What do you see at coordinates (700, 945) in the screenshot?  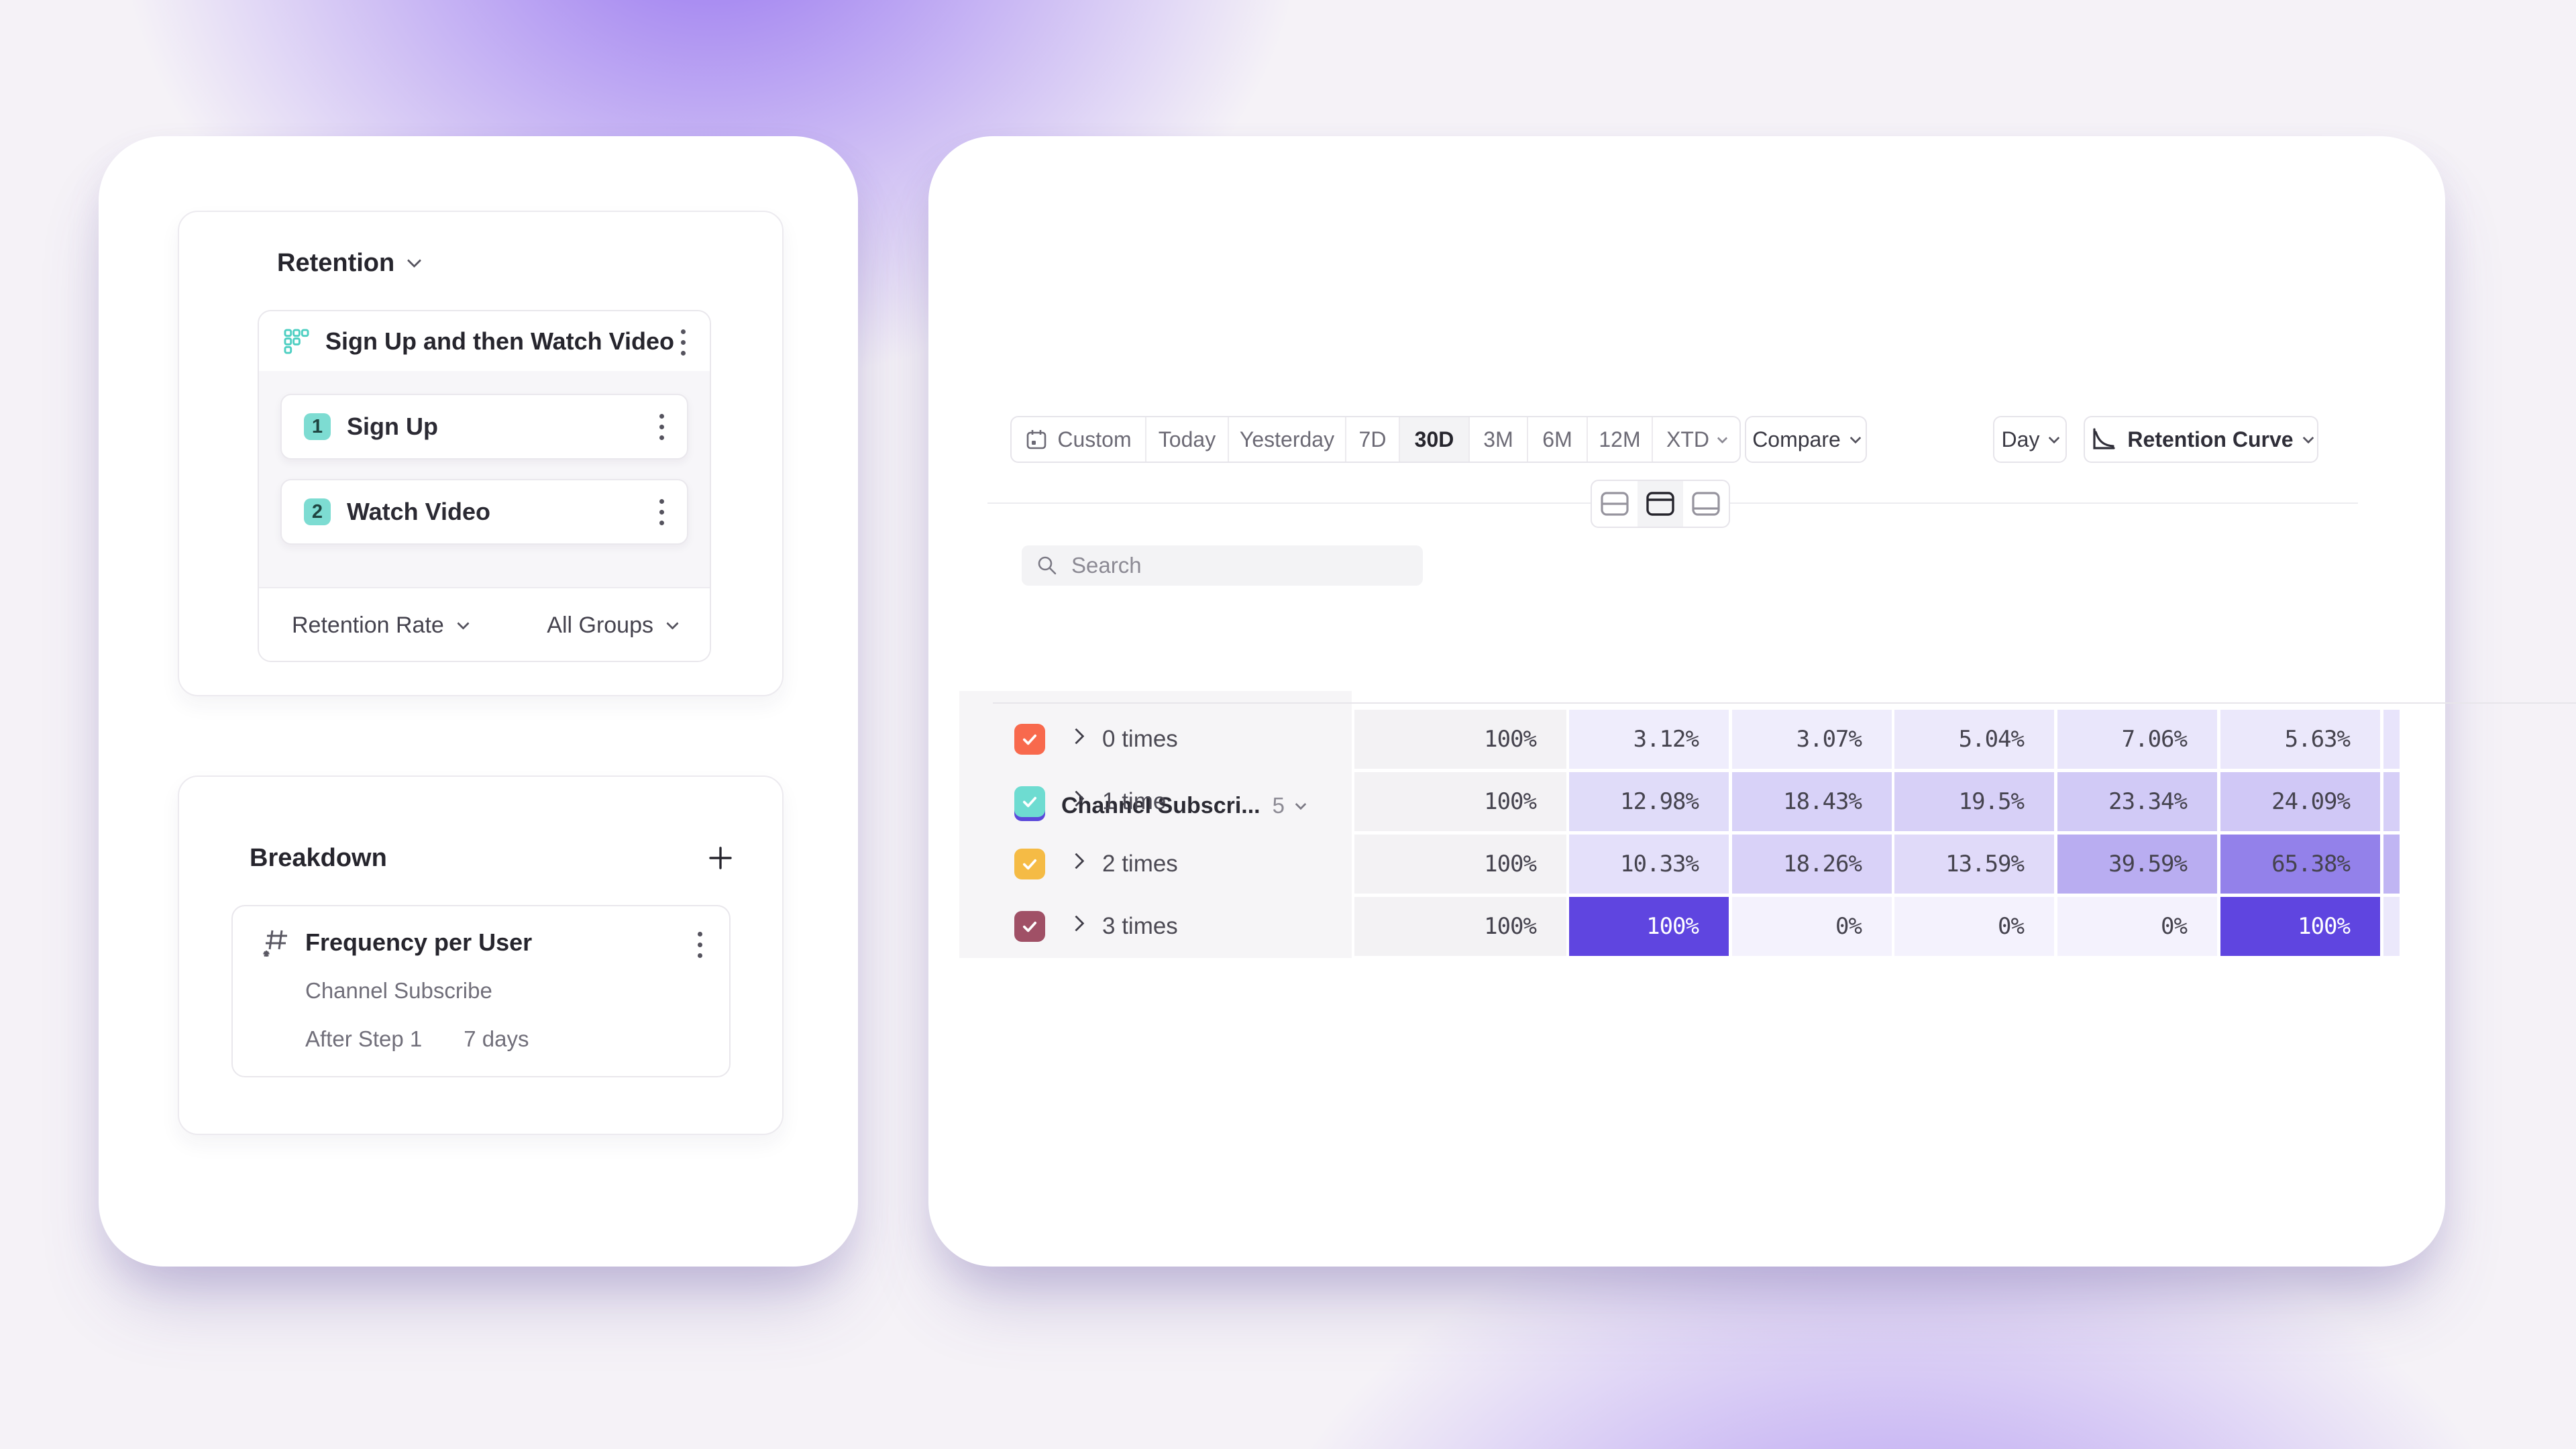 I see `breakdown-menu-button` at bounding box center [700, 945].